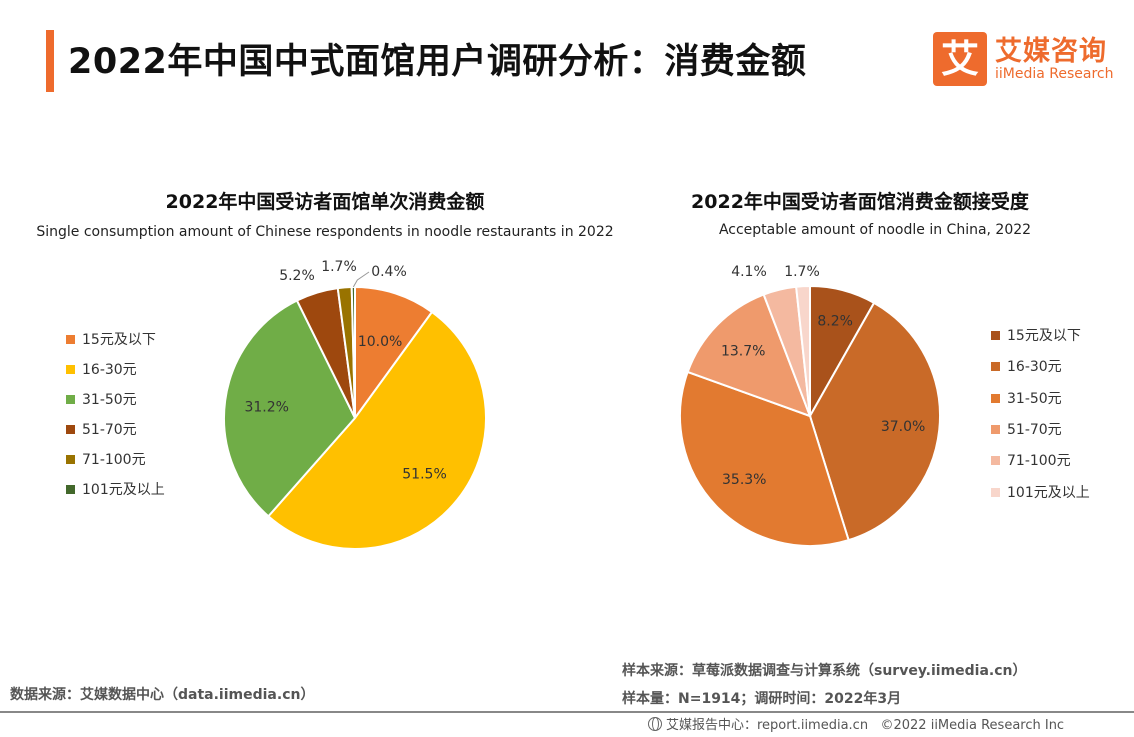 This screenshot has height=737, width=1134. I want to click on title-accent-bar, so click(50, 61).